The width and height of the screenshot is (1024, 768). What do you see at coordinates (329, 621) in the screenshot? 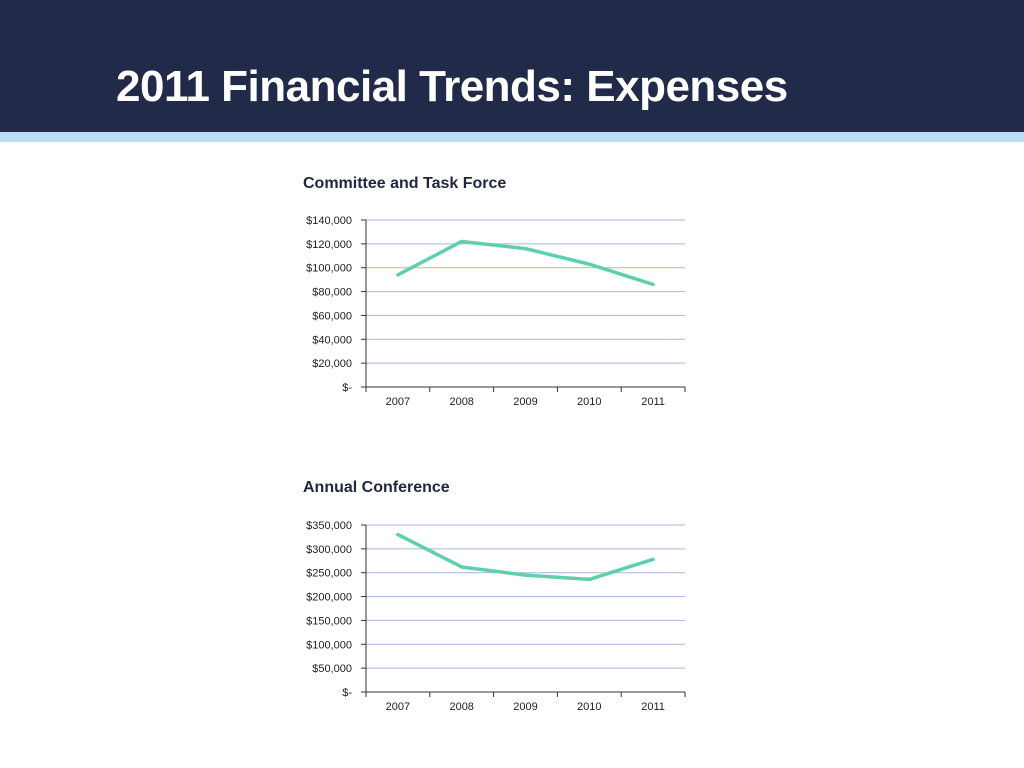
I see `y-tick-label: $150,000` at bounding box center [329, 621].